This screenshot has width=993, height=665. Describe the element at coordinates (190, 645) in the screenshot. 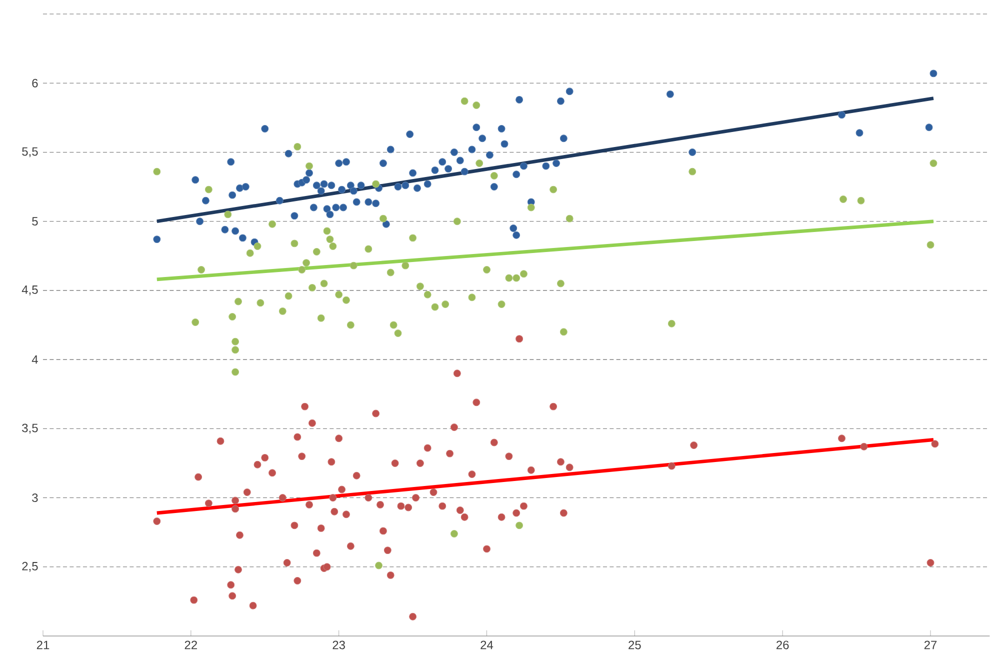

I see `x-tick-label: 22` at that location.